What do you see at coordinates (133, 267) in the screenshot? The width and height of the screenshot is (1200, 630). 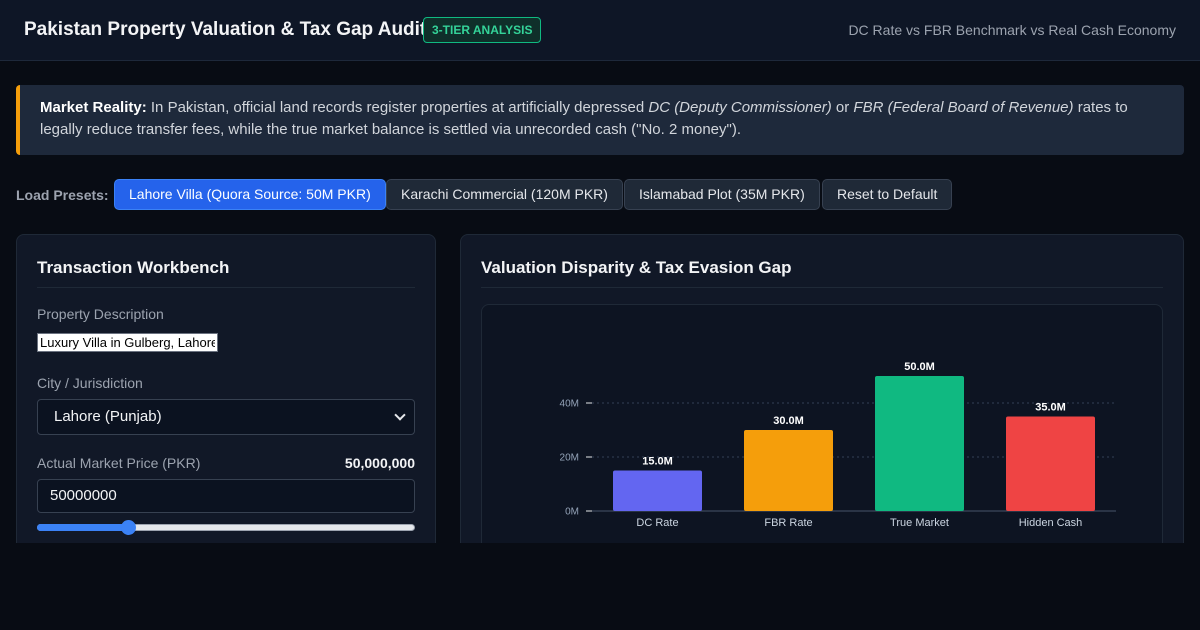 I see `workbench-title: Transaction Workbench` at bounding box center [133, 267].